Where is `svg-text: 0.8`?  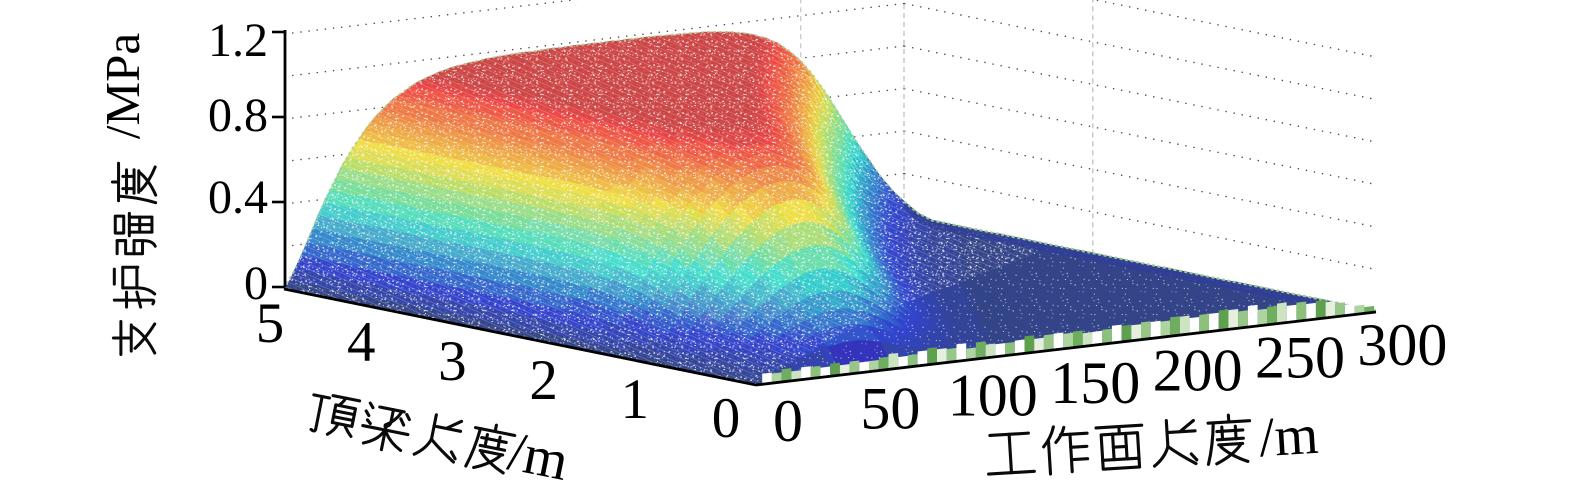
svg-text: 0.8 is located at coordinates (238, 115).